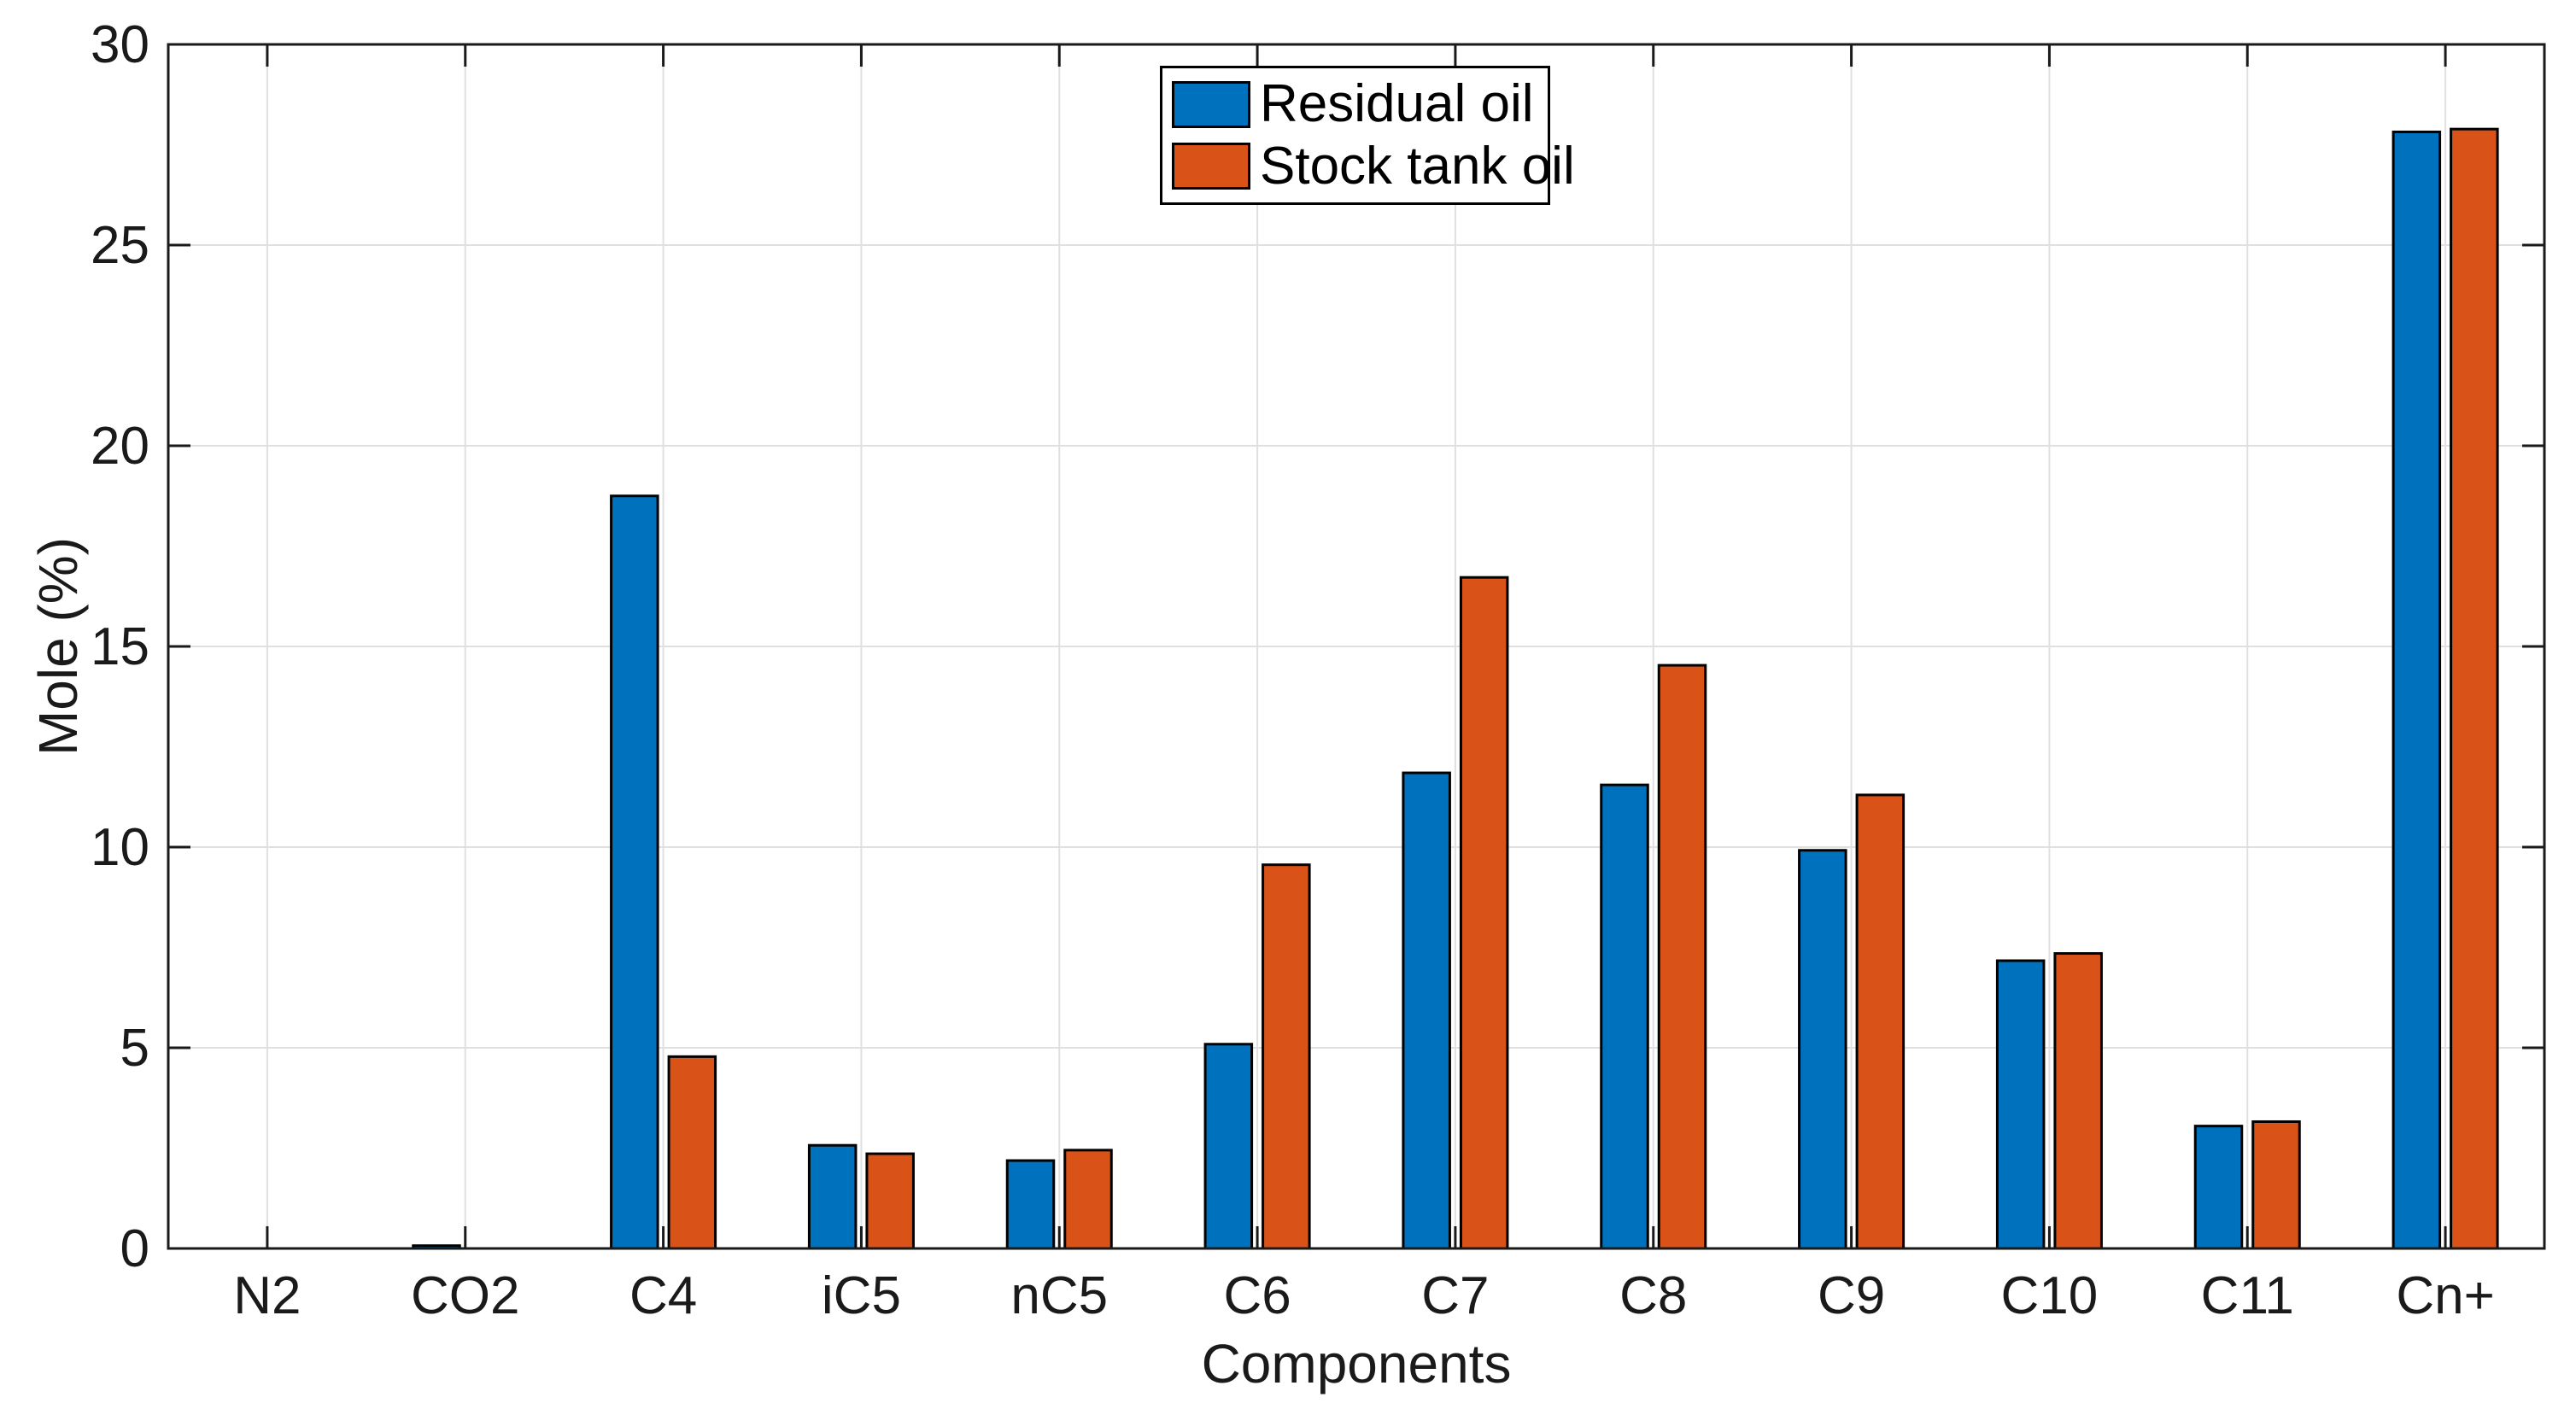 The image size is (2576, 1409). What do you see at coordinates (1257, 1295) in the screenshot?
I see `x-tick-label: C6` at bounding box center [1257, 1295].